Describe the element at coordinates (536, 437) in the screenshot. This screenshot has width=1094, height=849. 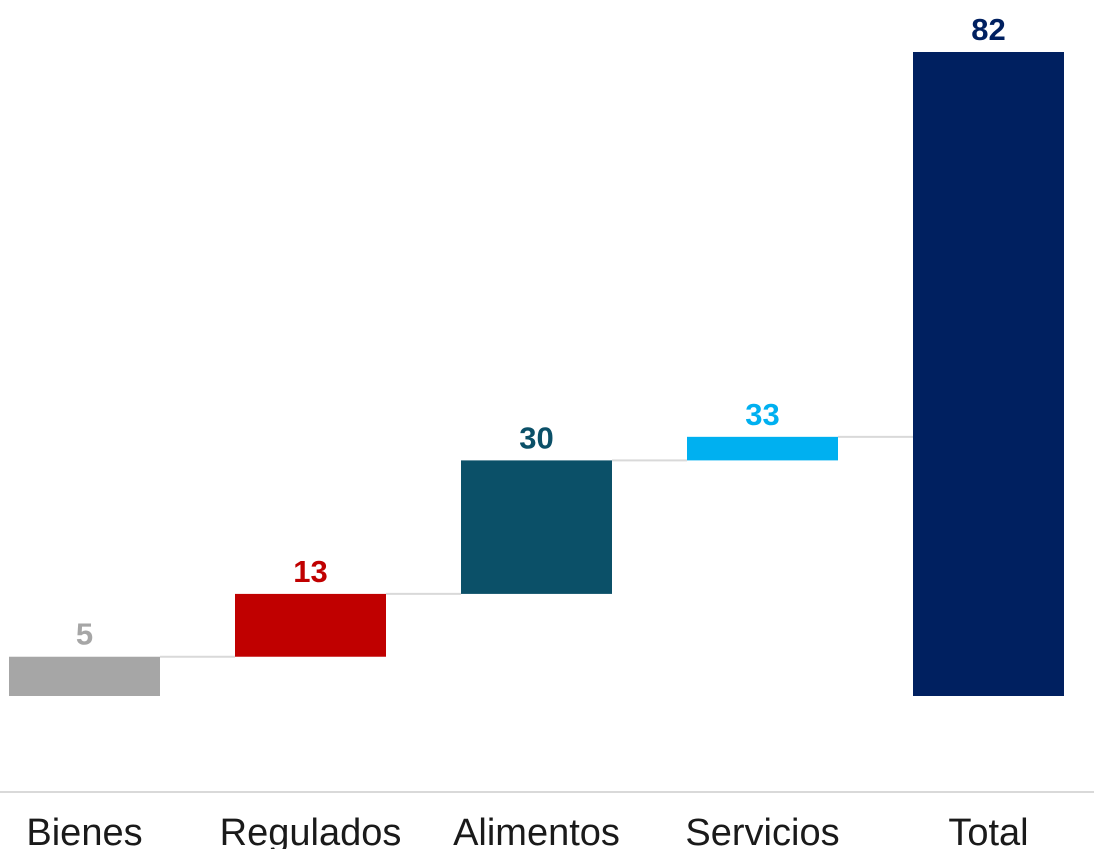
I see `value-label-alimentos: 30` at that location.